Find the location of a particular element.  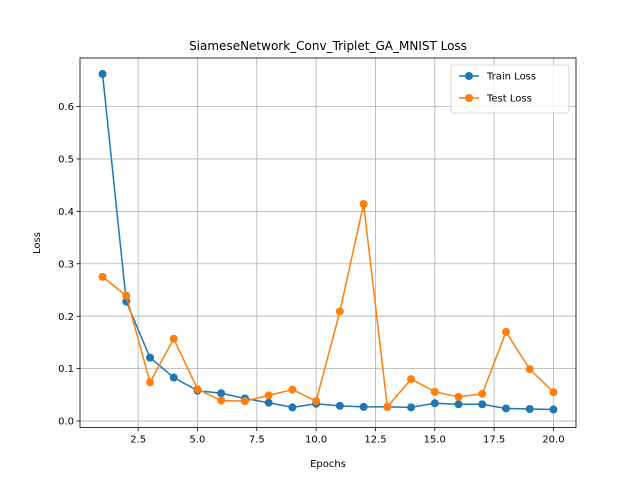

y-tick-label: 0.6 is located at coordinates (66, 107).